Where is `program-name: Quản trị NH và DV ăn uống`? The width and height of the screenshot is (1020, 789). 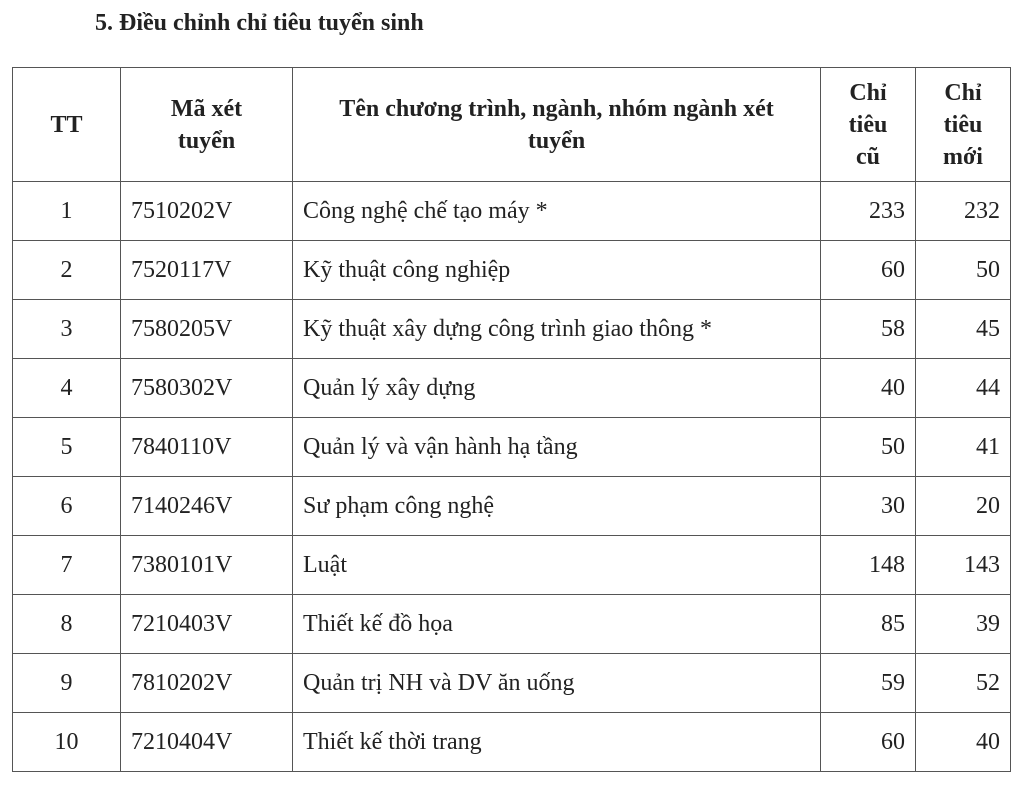
program-name: Quản trị NH và DV ăn uống is located at coordinates (556, 683).